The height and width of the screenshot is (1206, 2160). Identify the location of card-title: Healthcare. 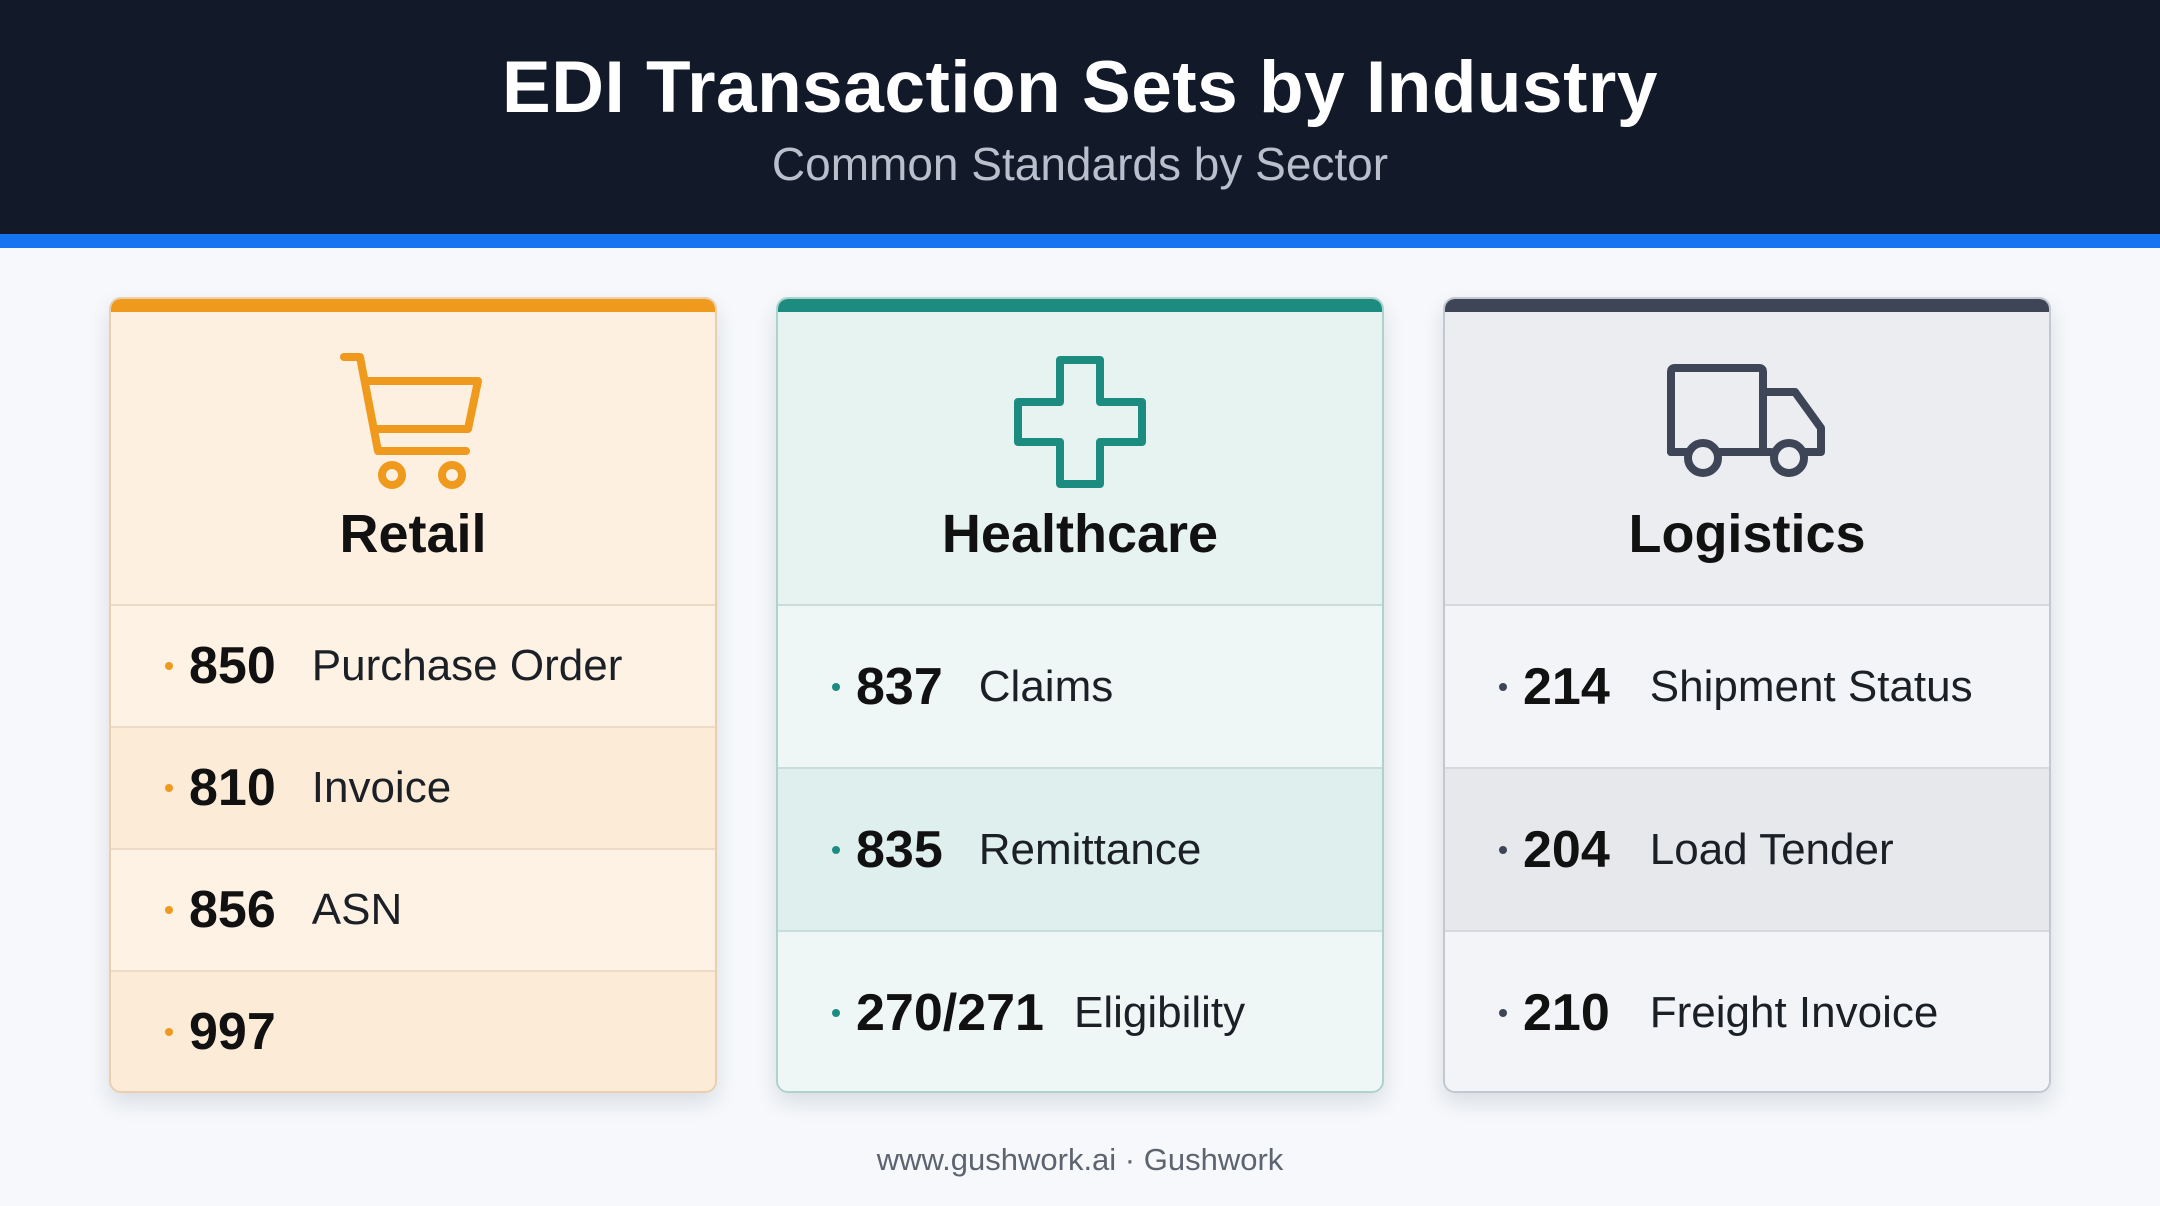
(1080, 534).